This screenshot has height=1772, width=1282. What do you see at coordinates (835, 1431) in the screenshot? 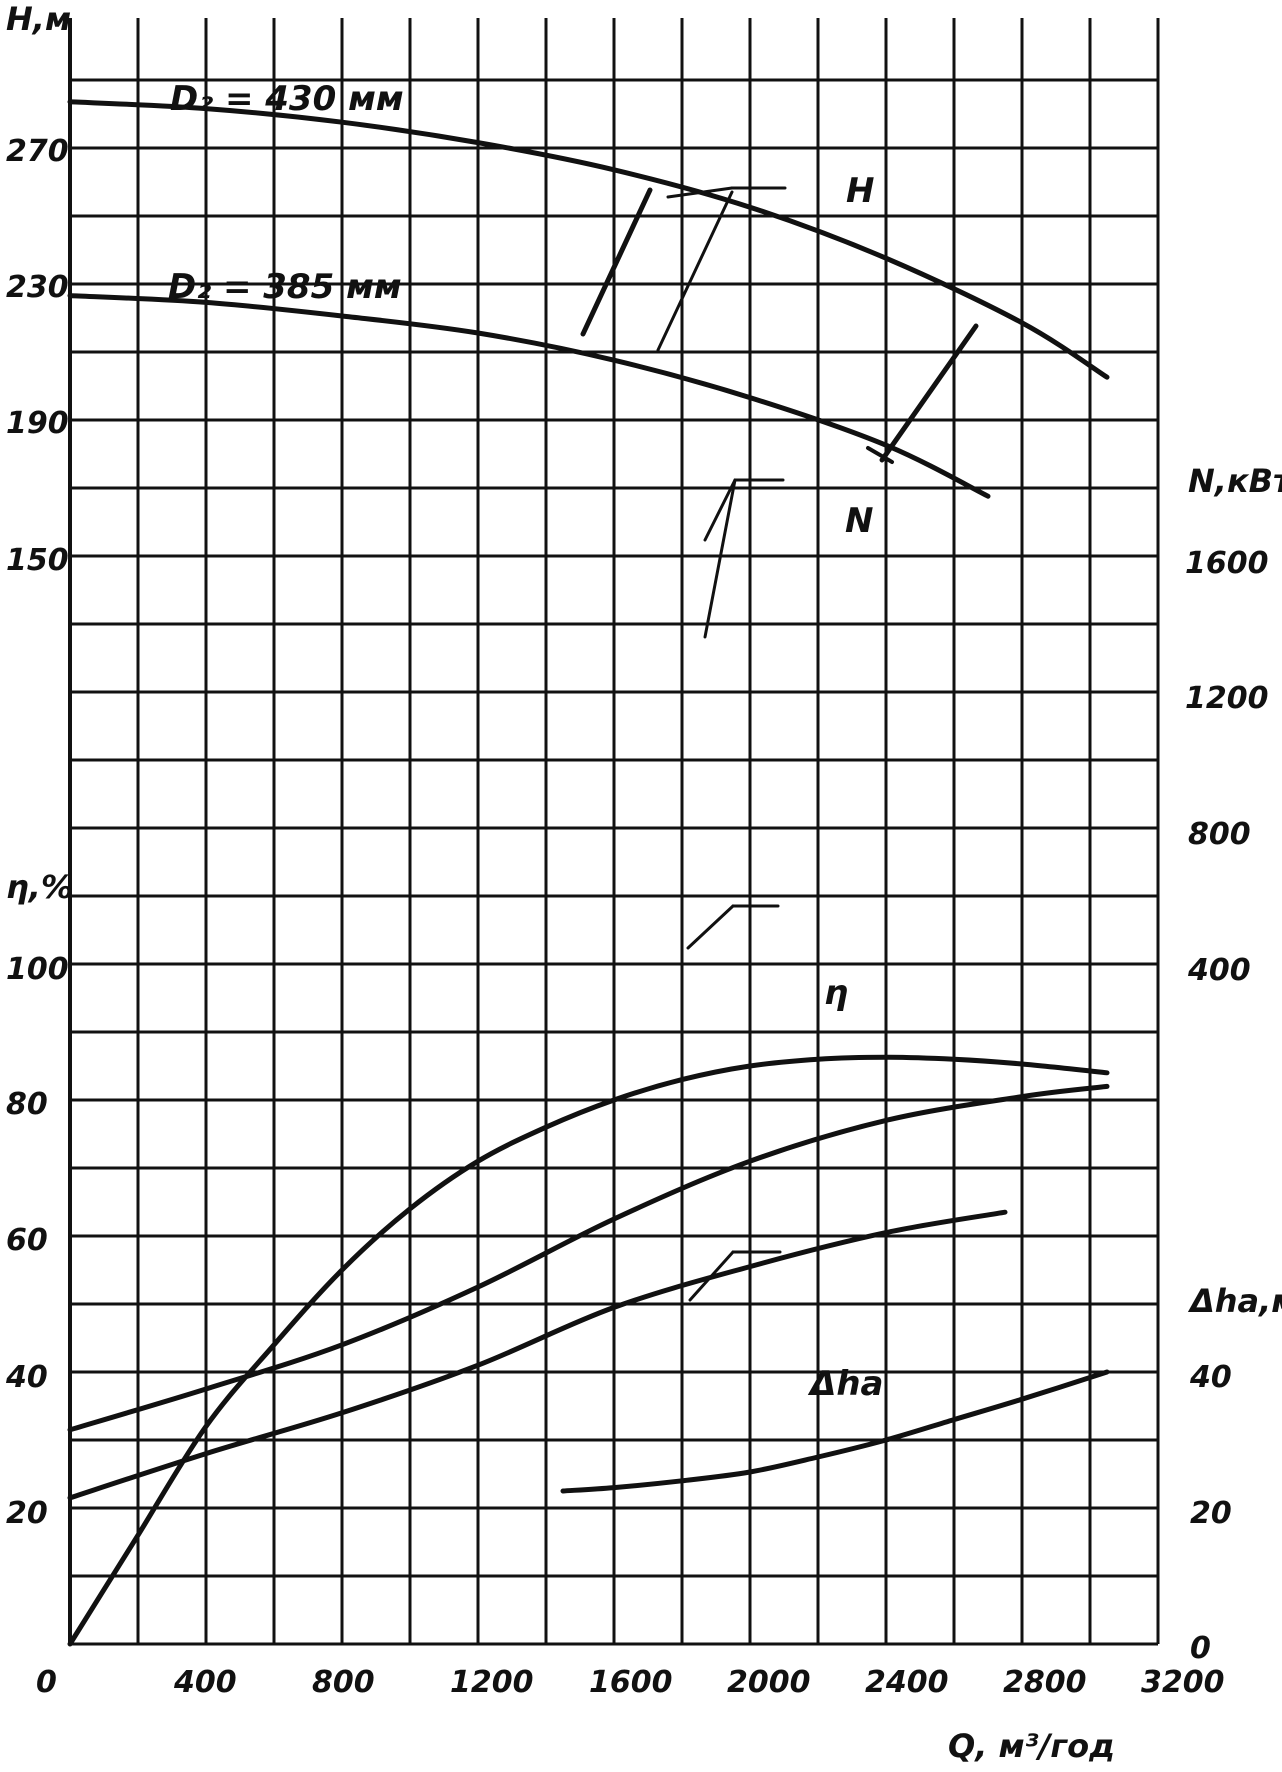
I see `curve-dha` at bounding box center [835, 1431].